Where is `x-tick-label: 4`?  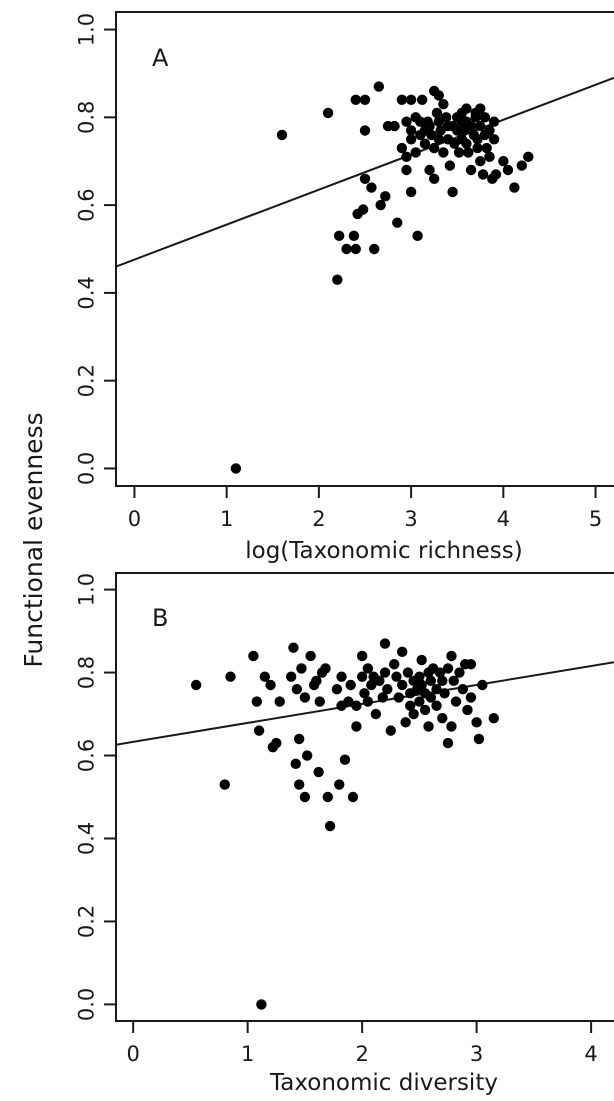
x-tick-label: 4 is located at coordinates (590, 1054).